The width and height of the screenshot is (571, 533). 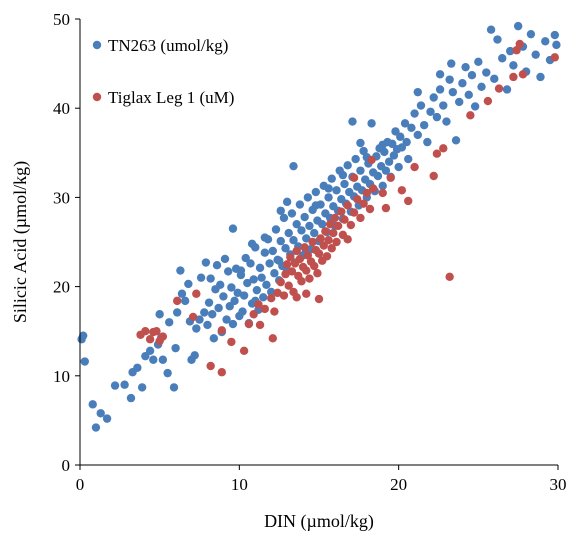 I want to click on legend-marker, so click(x=97, y=45).